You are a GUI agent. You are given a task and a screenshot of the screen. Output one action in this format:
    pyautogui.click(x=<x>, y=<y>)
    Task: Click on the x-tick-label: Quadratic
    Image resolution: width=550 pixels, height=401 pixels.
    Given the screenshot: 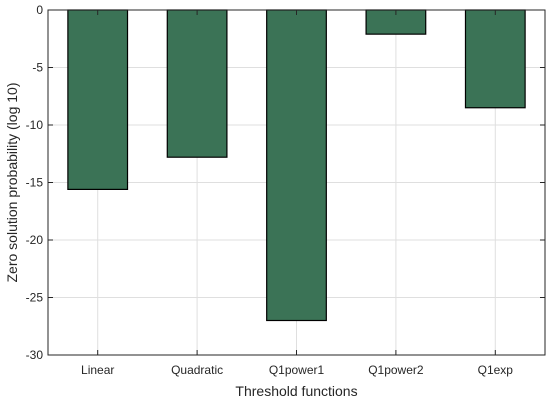 What is the action you would take?
    pyautogui.click(x=197, y=370)
    